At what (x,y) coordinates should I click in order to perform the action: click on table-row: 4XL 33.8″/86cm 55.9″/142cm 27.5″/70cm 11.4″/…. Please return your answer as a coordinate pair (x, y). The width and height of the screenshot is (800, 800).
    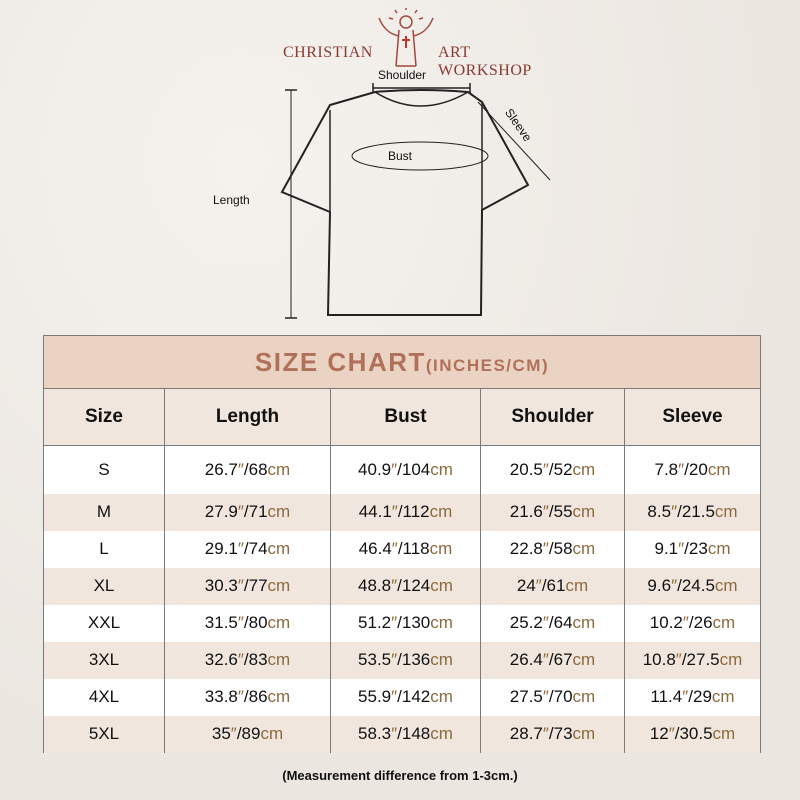
    Looking at the image, I should click on (402, 697).